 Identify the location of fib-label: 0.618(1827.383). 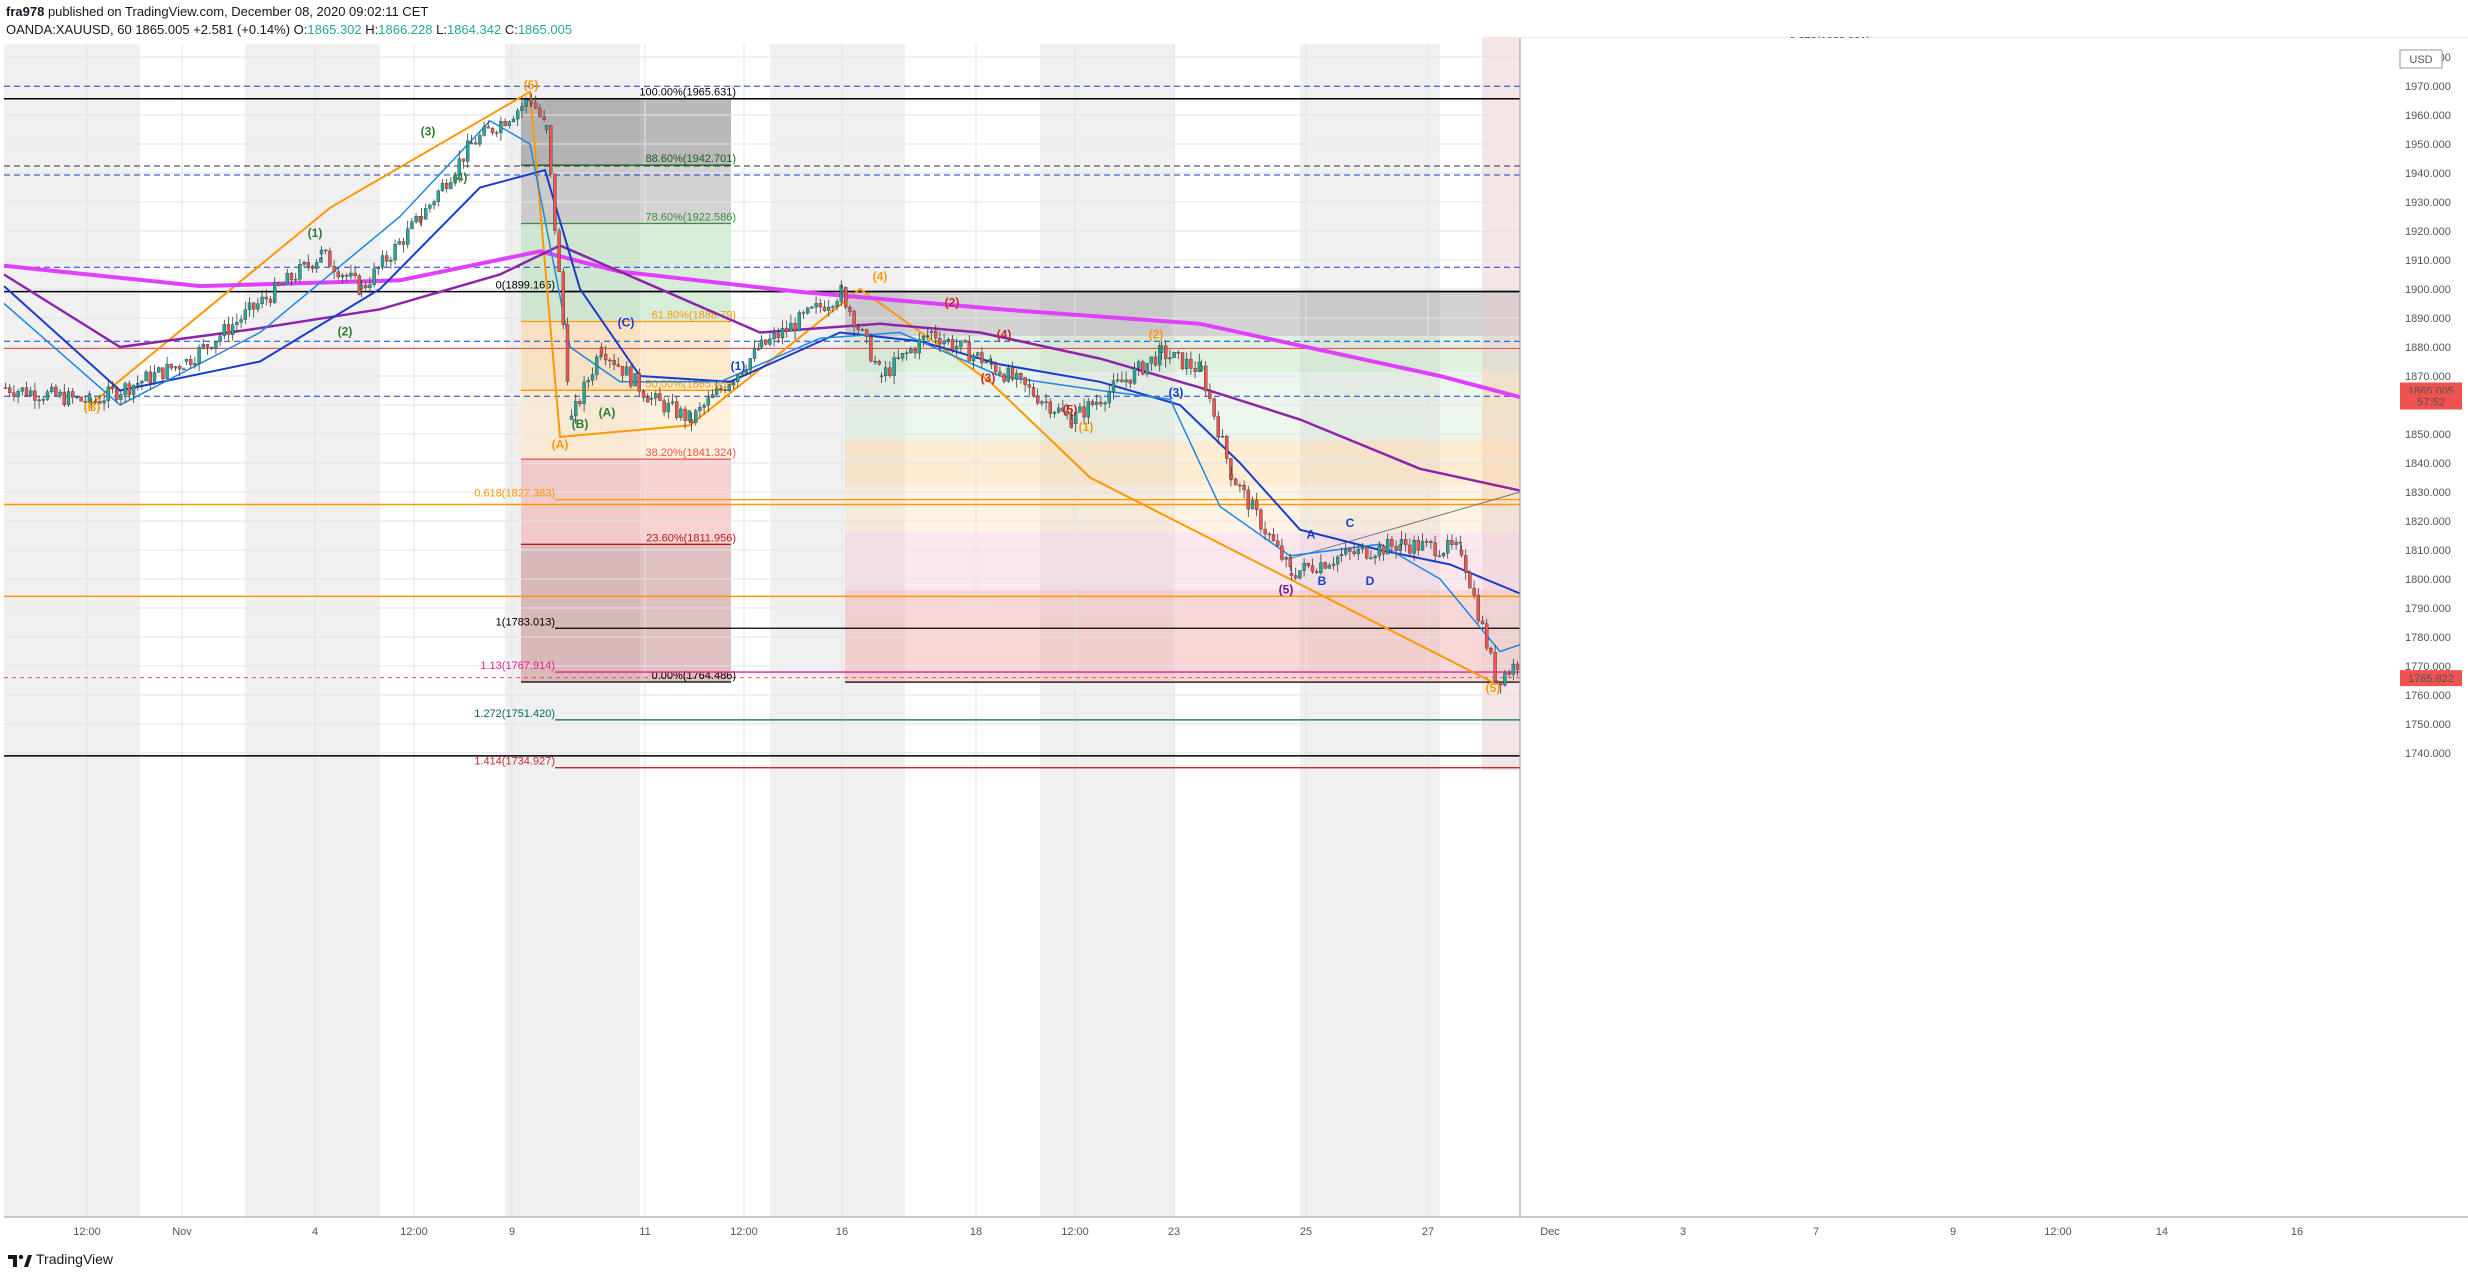
(514, 494).